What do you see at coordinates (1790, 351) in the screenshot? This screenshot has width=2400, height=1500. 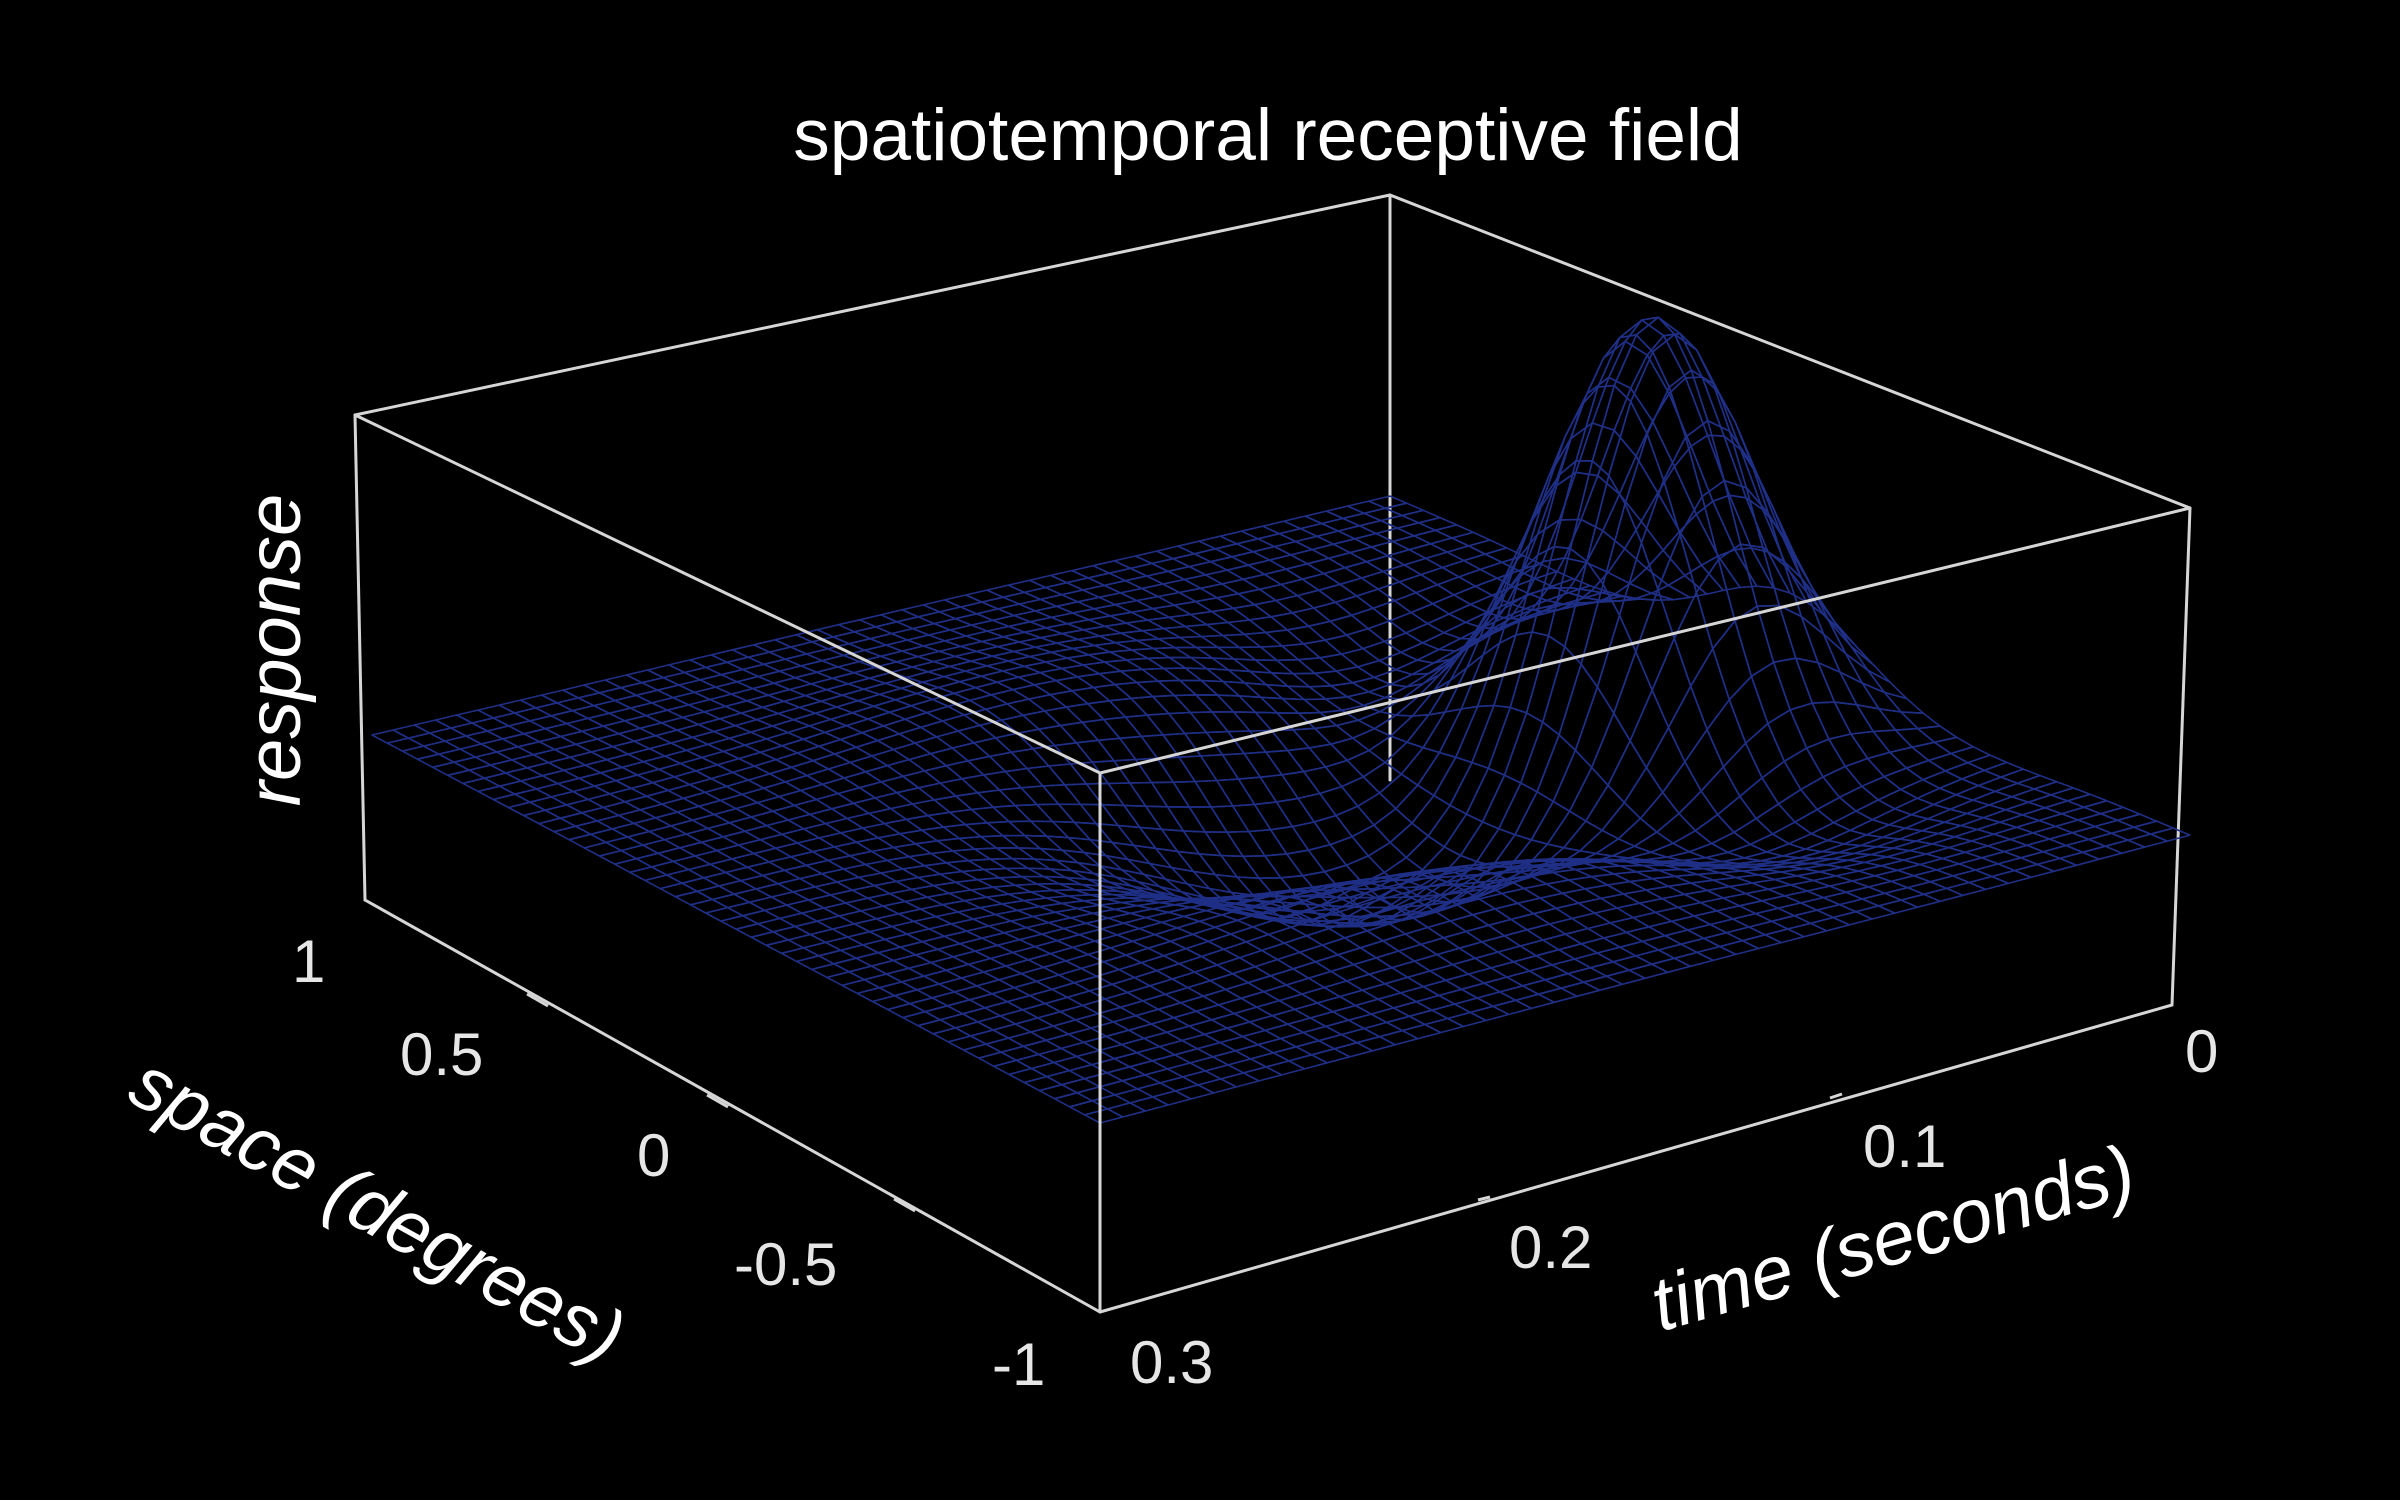 I see `box-edge-top-right` at bounding box center [1790, 351].